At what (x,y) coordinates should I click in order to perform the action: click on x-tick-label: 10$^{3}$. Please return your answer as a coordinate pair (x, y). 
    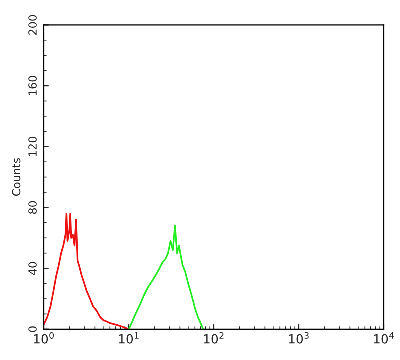
    Looking at the image, I should click on (299, 338).